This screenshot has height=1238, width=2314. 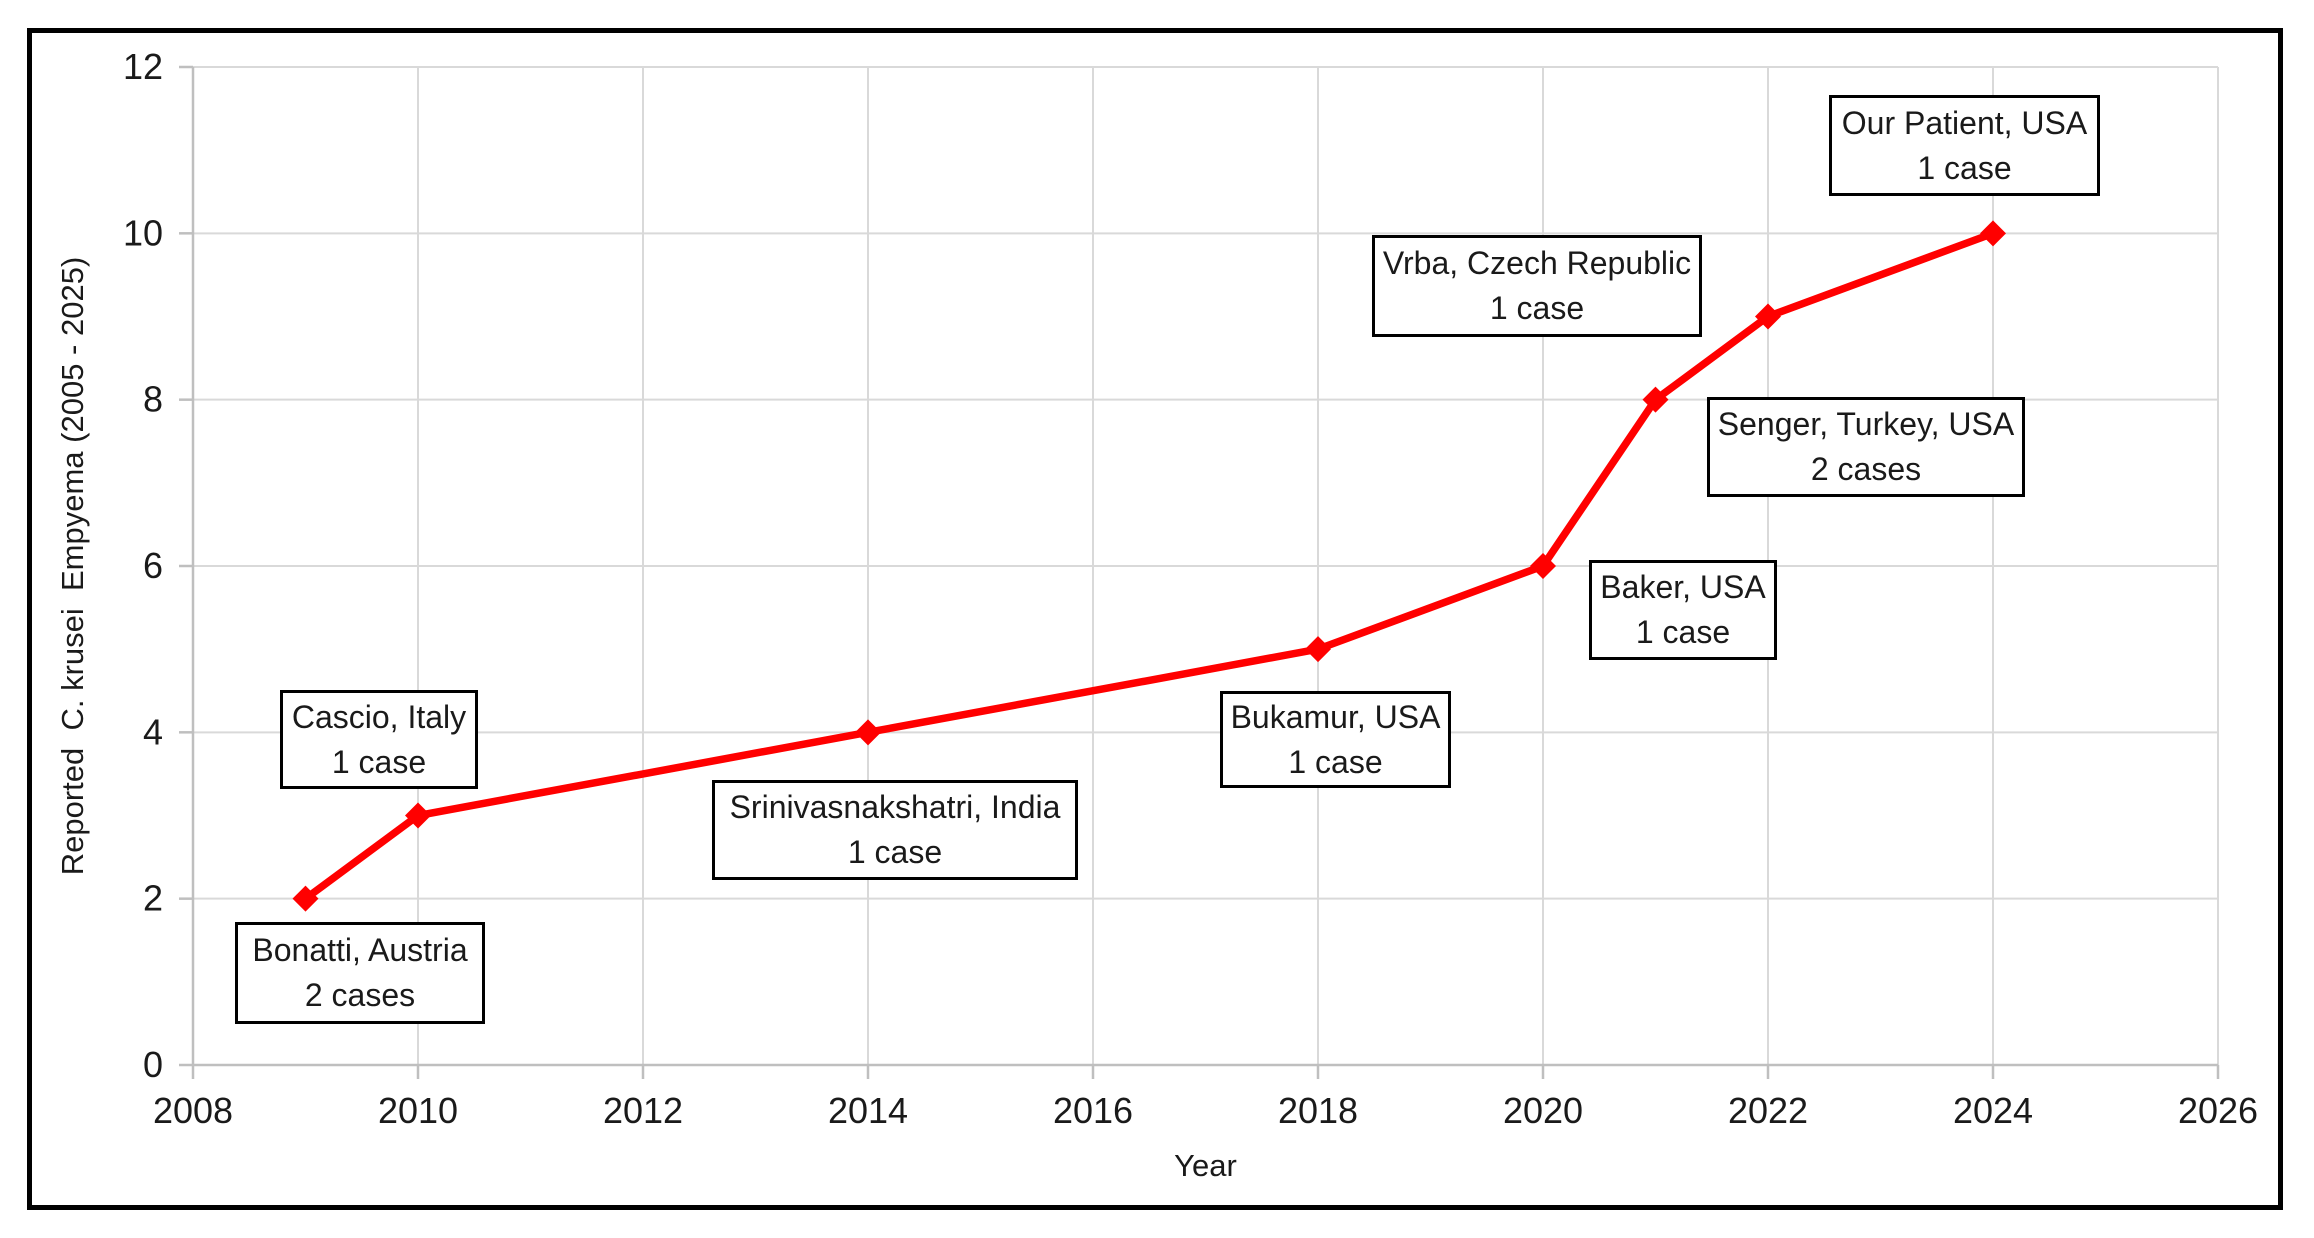 What do you see at coordinates (153, 1064) in the screenshot?
I see `y-axis-tick-label: 0` at bounding box center [153, 1064].